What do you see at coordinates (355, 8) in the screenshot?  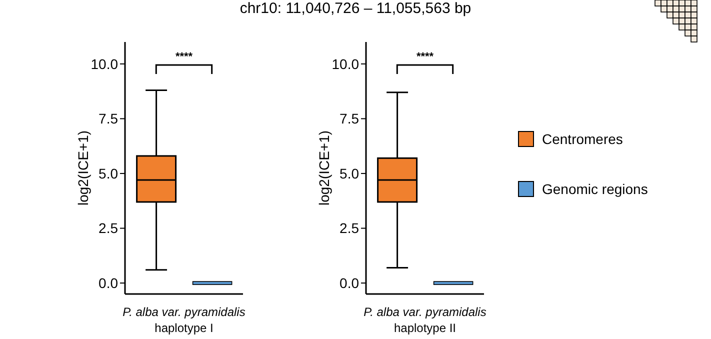 I see `text: chr10: 11,040,726 – 11,055,563 bp` at bounding box center [355, 8].